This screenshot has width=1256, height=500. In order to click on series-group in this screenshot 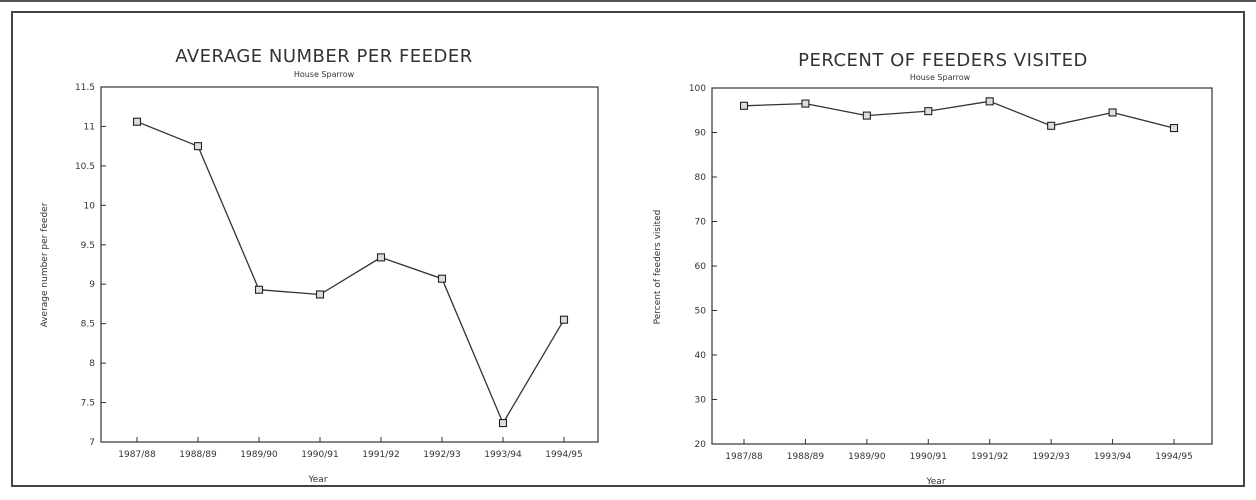, I will do `click(959, 115)`.